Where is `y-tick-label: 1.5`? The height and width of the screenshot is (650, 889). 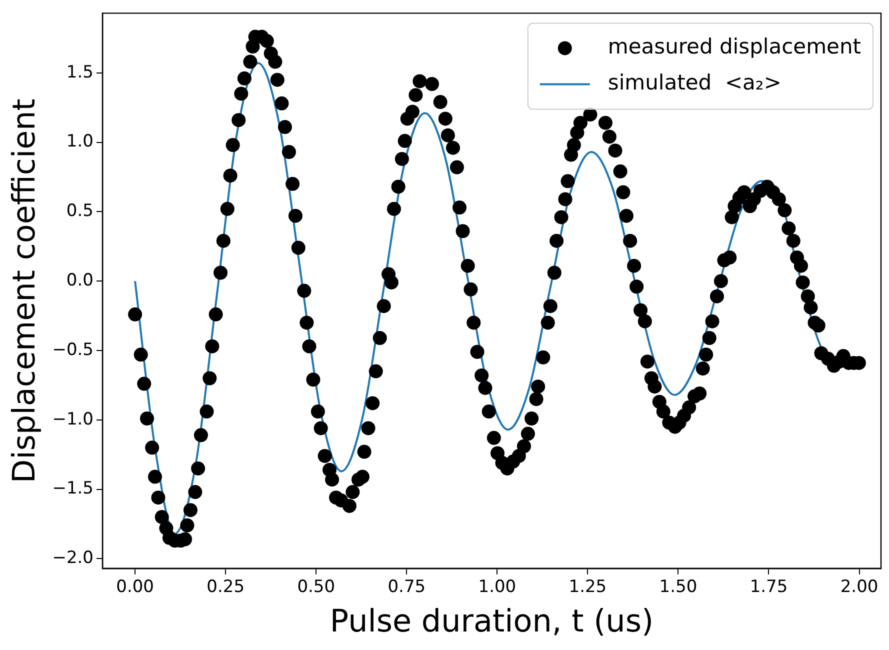
y-tick-label: 1.5 is located at coordinates (80, 72).